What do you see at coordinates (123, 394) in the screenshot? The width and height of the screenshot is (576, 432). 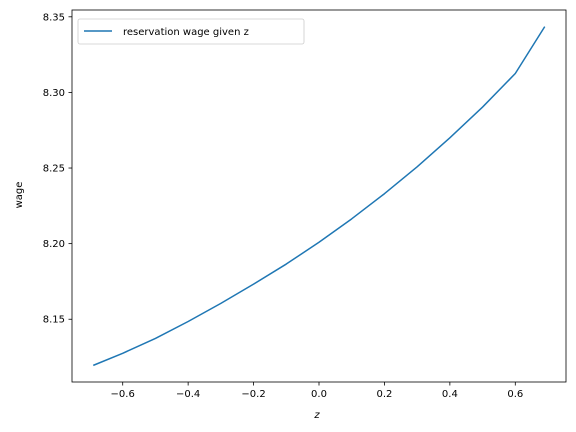 I see `x-tick-label: −0.6` at bounding box center [123, 394].